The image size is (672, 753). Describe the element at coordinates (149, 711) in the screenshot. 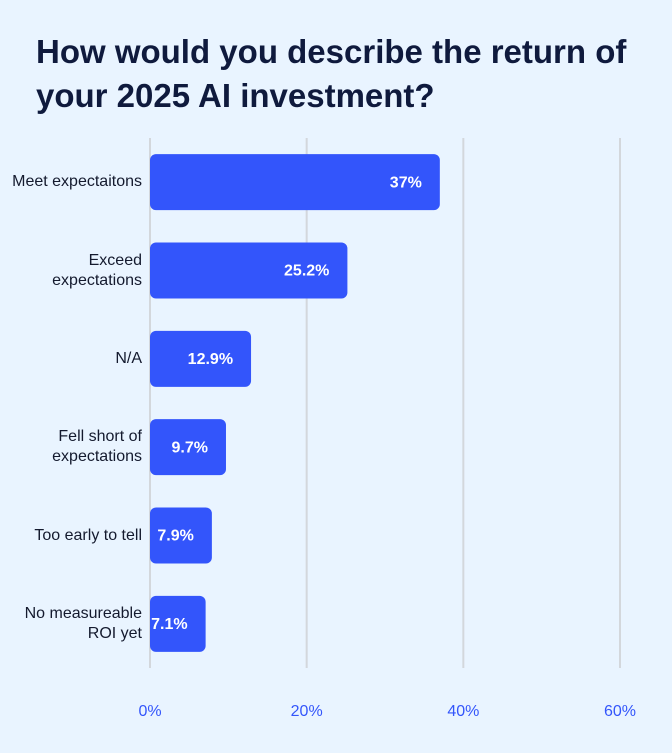

I see `x-tick-label: 0%` at that location.